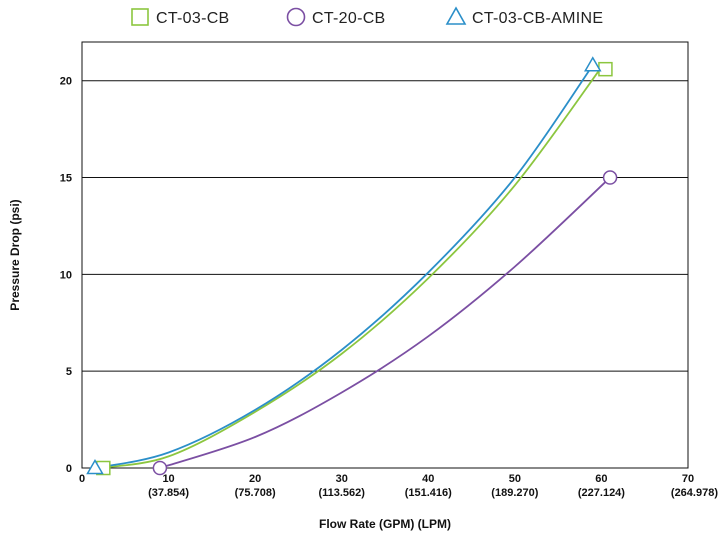  What do you see at coordinates (82, 479) in the screenshot?
I see `x-tick-label: 0` at bounding box center [82, 479].